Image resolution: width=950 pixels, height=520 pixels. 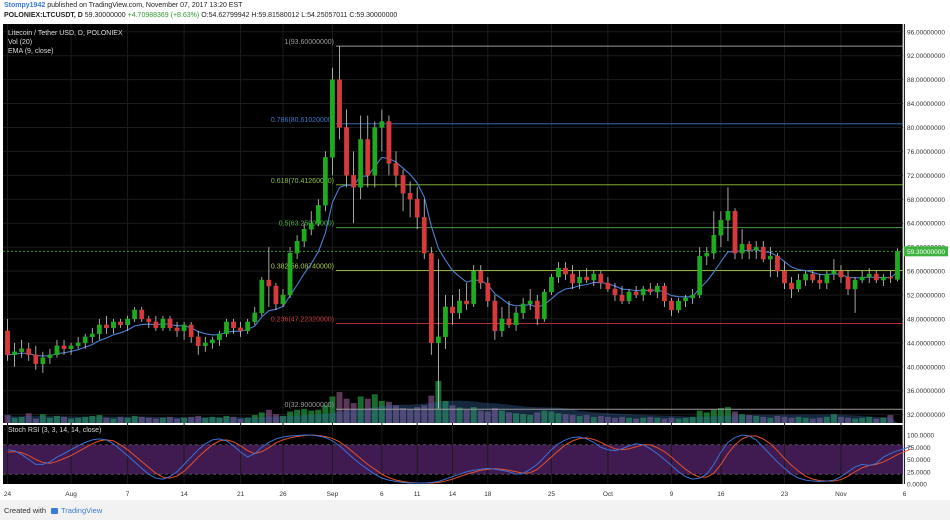 I want to click on tradingview-link: TradingView, so click(x=76, y=510).